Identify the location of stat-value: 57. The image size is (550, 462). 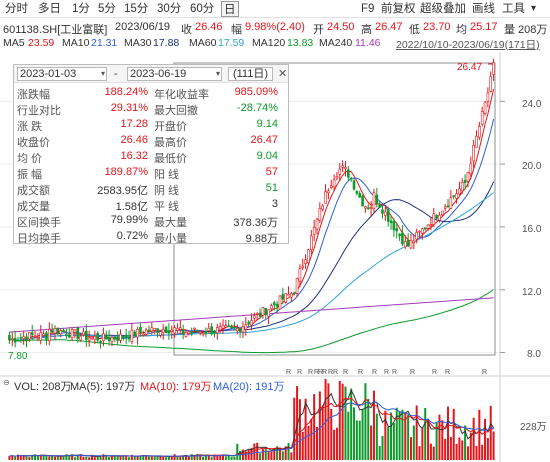
(271, 172).